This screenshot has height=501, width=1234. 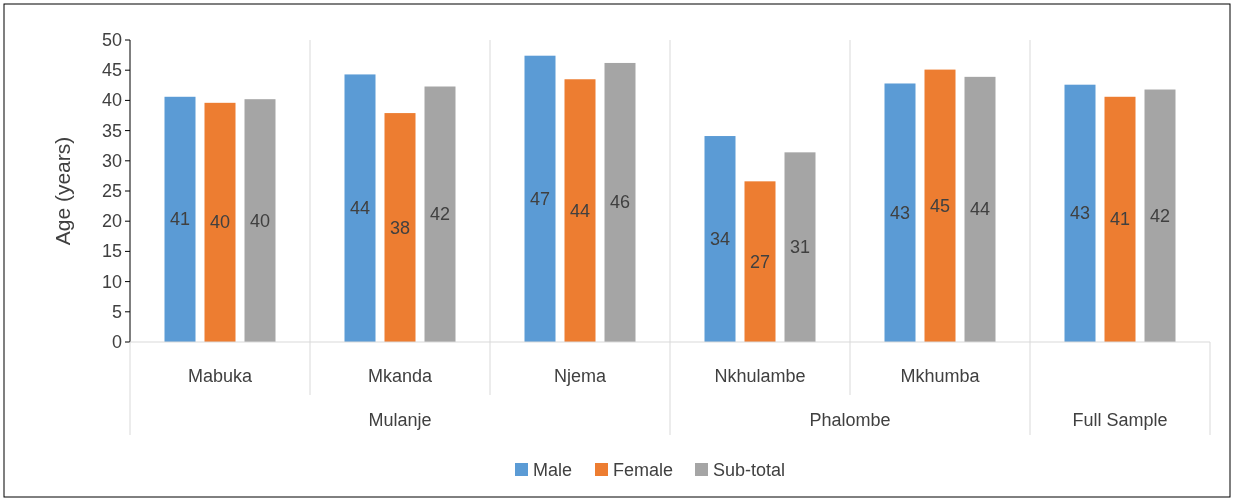 I want to click on text: Mulanje, so click(x=400, y=420).